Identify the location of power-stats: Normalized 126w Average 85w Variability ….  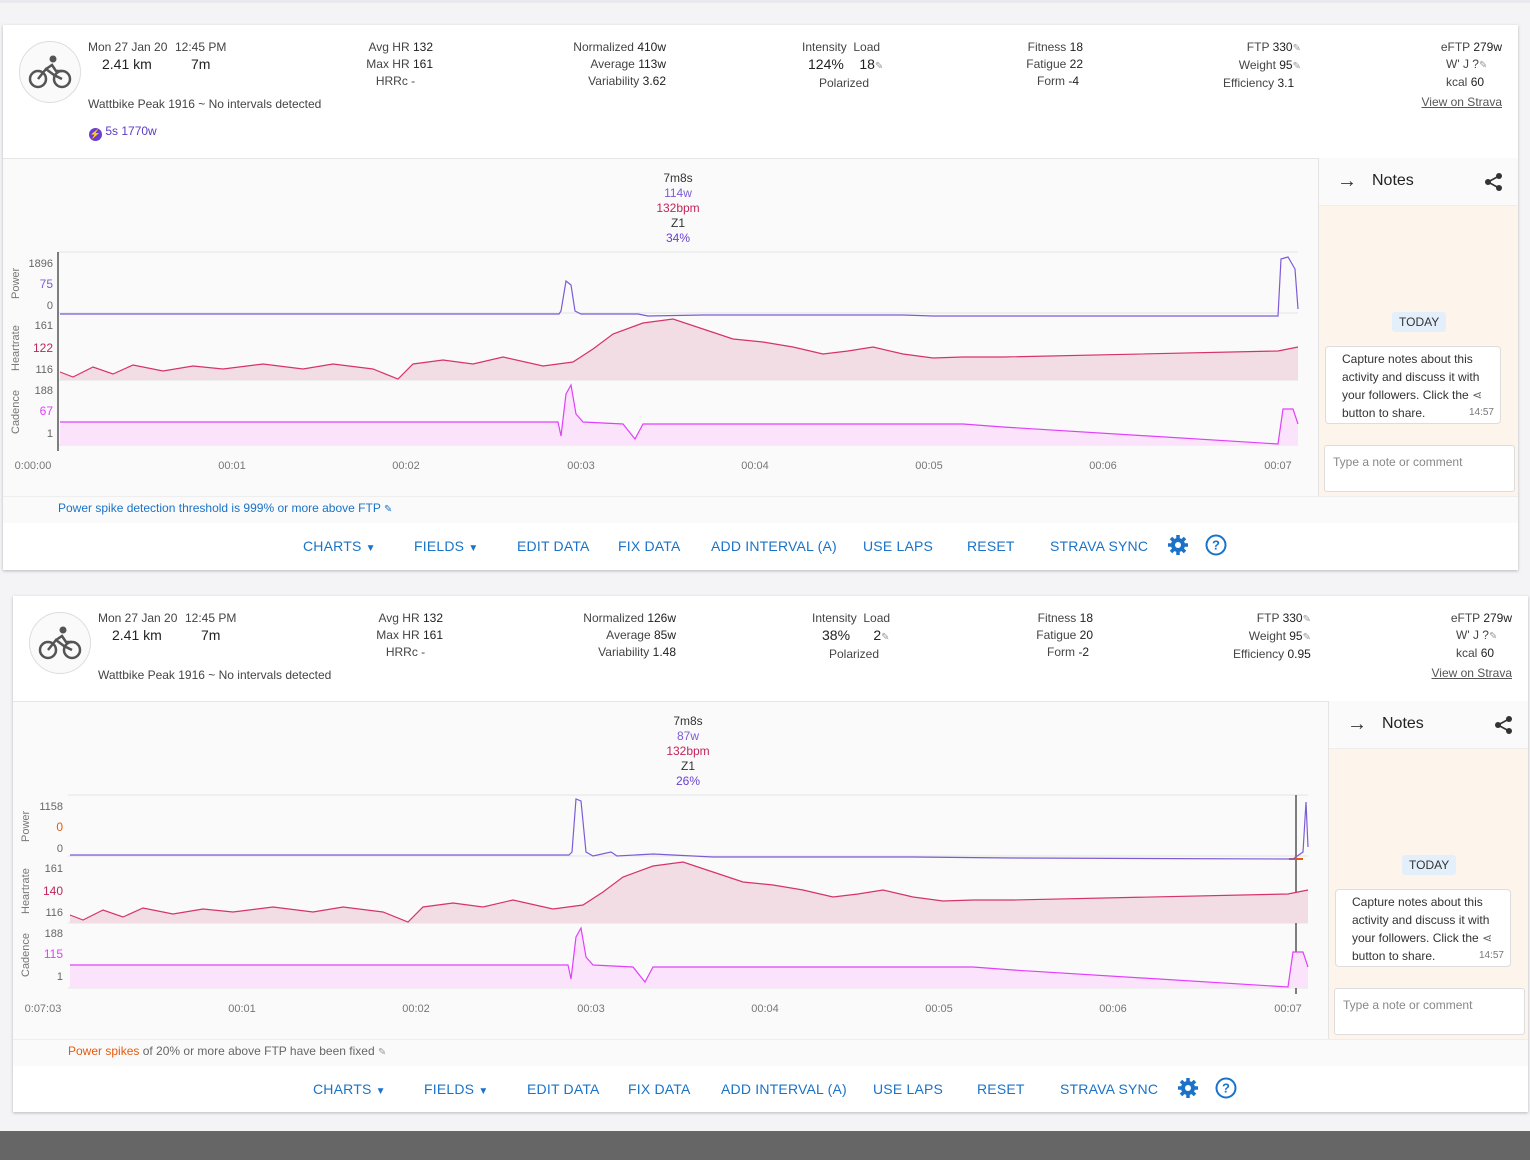
(617, 635).